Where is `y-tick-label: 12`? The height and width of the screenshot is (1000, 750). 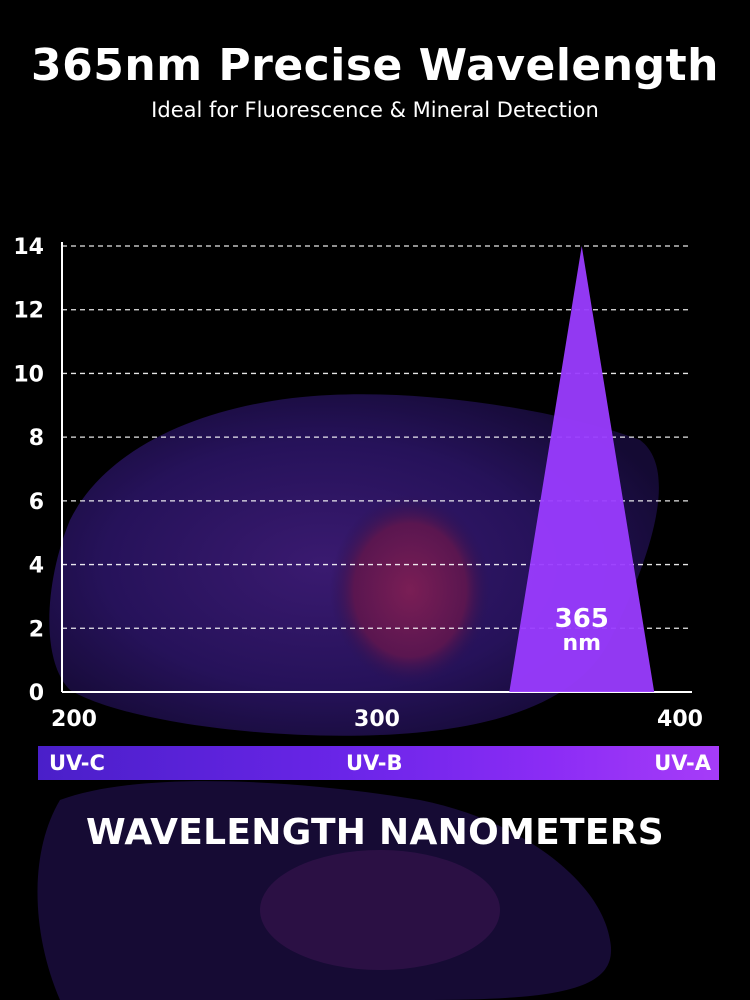
y-tick-label: 12 is located at coordinates (28, 311).